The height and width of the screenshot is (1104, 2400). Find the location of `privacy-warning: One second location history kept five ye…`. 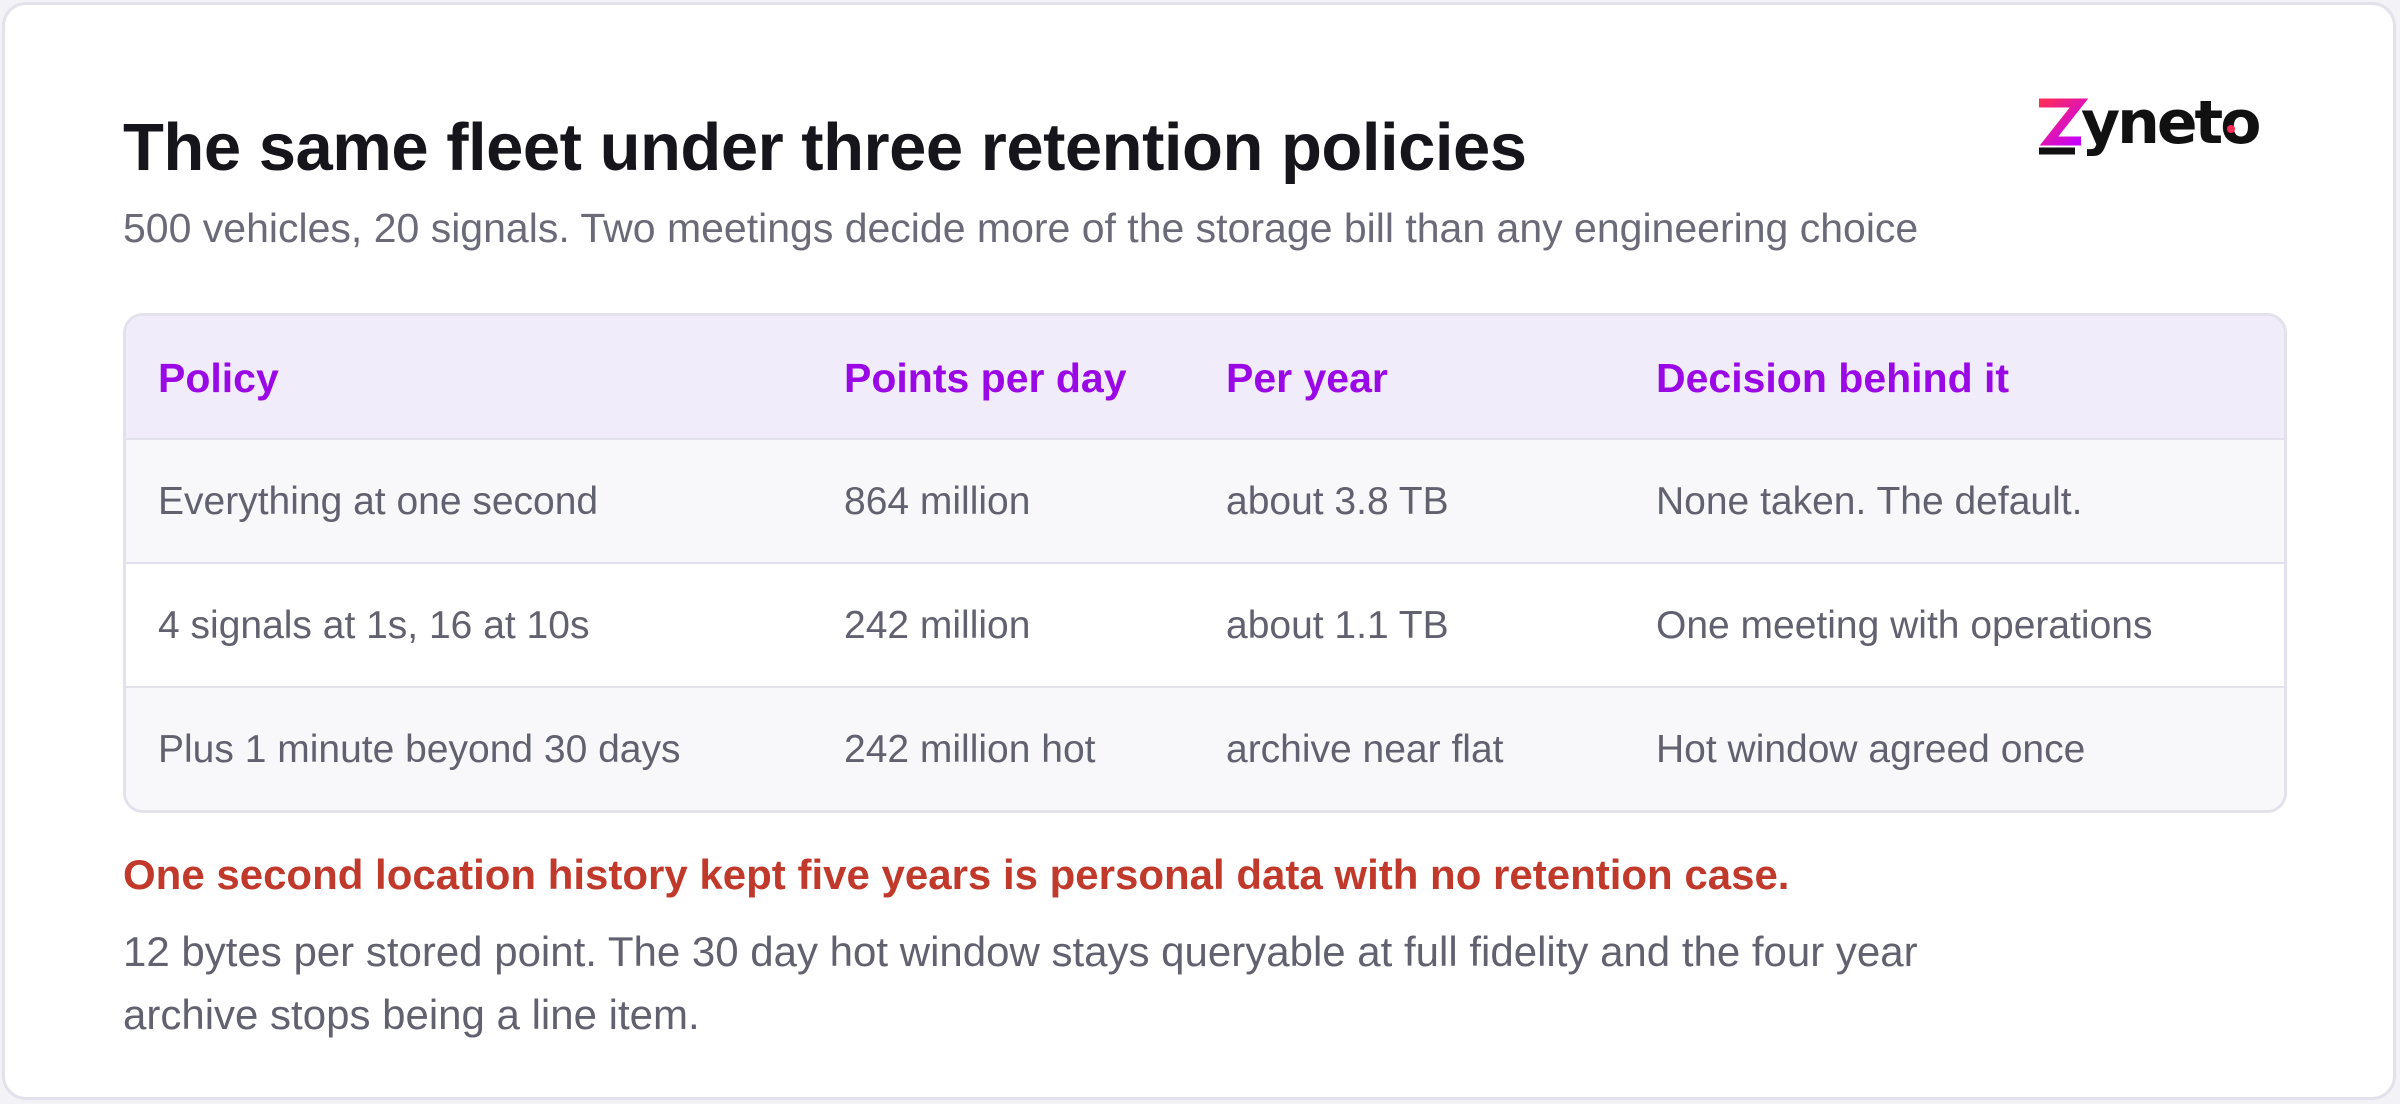

privacy-warning: One second location history kept five ye… is located at coordinates (956, 874).